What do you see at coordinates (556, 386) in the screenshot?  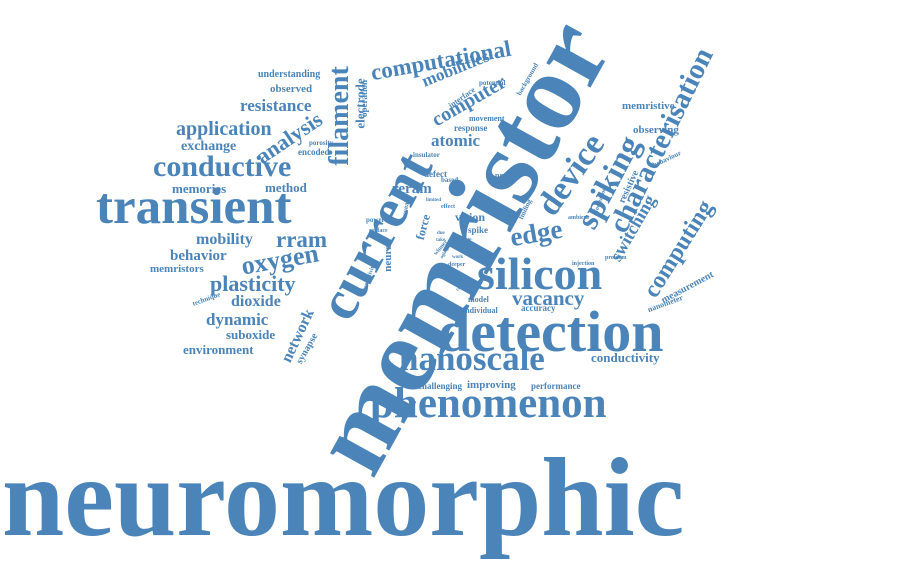 I see `word-performance: performance` at bounding box center [556, 386].